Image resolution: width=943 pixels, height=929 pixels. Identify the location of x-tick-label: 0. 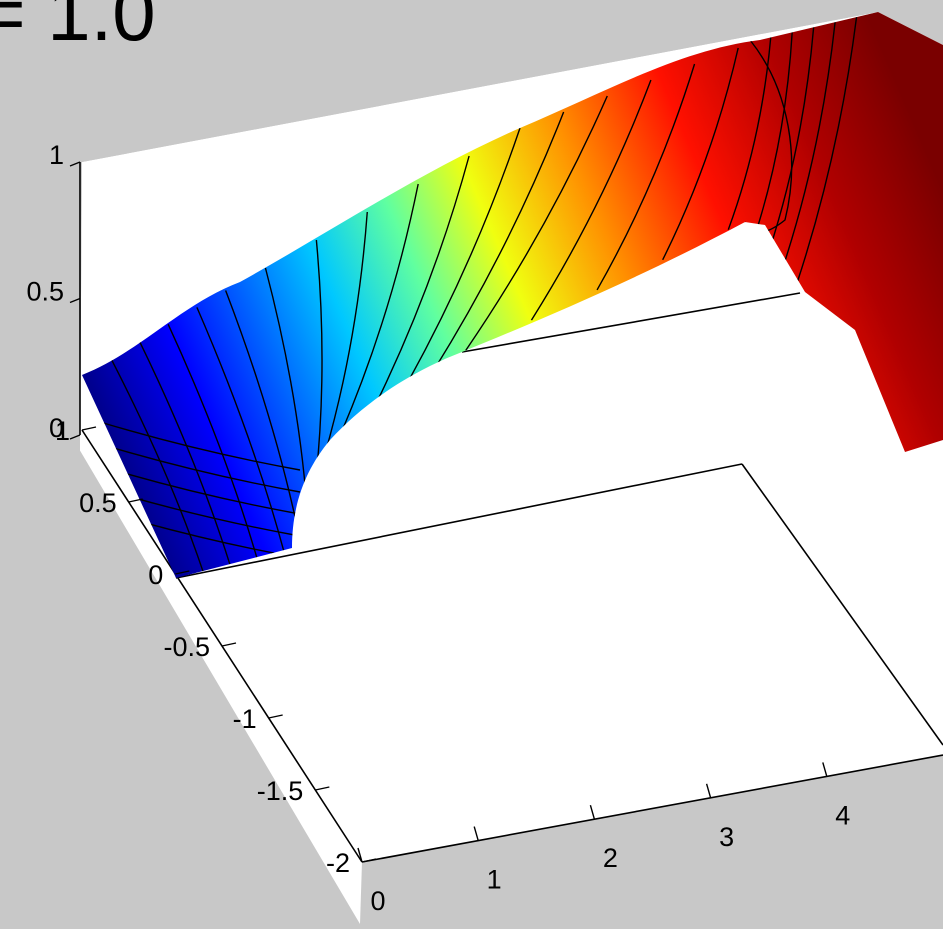
(377, 901).